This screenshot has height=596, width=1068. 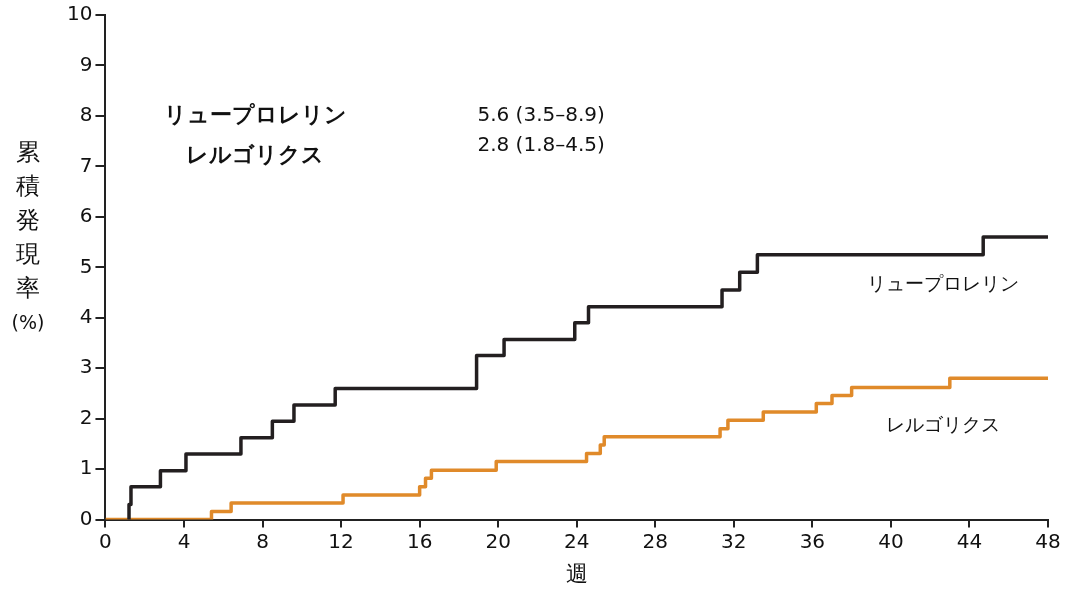 I want to click on y-tick-label: 10, so click(x=80, y=13).